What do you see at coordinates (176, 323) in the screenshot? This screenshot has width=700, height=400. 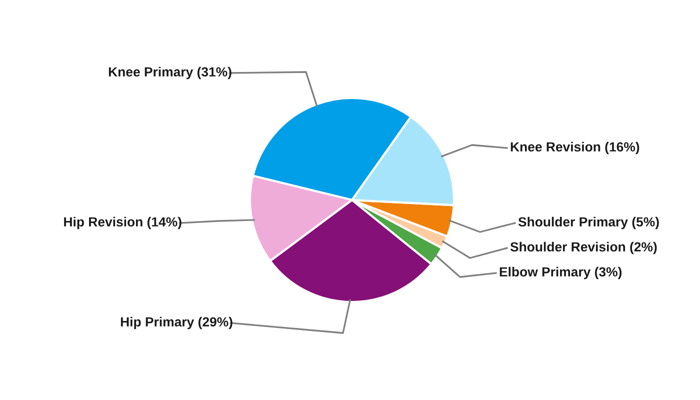 I see `slice-label: Hip Primary (29%)` at bounding box center [176, 323].